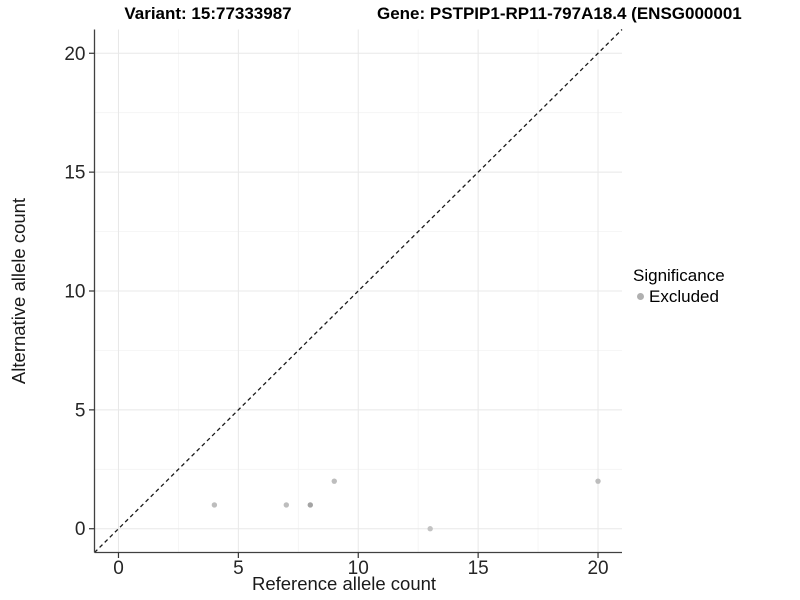 This screenshot has width=800, height=600. I want to click on variant-title: Variant: 15:77333987, so click(208, 13).